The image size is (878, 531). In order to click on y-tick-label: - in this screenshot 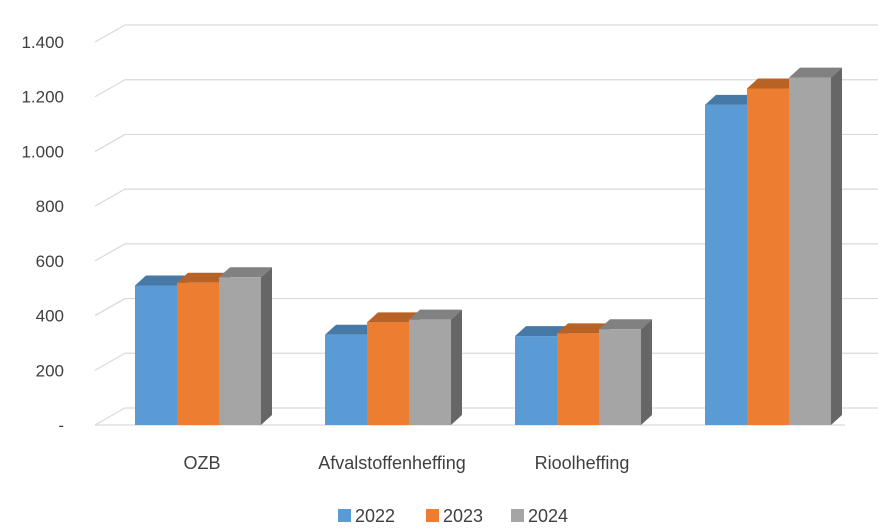, I will do `click(61, 425)`.